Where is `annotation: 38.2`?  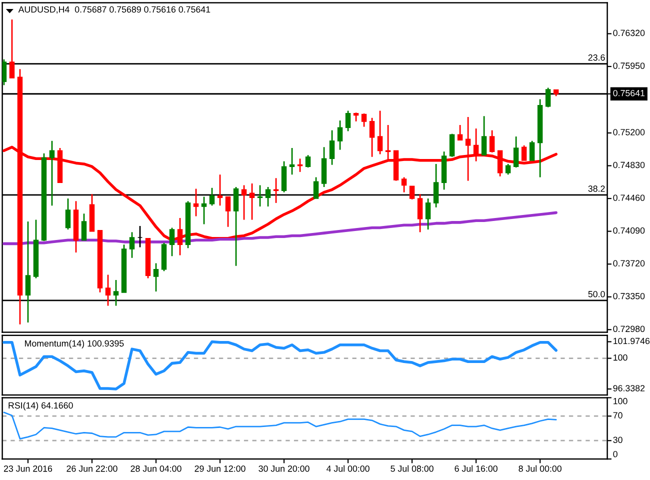 annotation: 38.2 is located at coordinates (596, 189).